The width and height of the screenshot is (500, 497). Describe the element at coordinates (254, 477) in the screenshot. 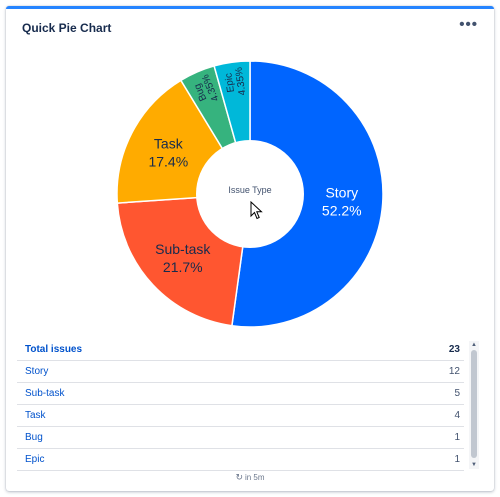

I see `refresh-text: in 5m` at that location.